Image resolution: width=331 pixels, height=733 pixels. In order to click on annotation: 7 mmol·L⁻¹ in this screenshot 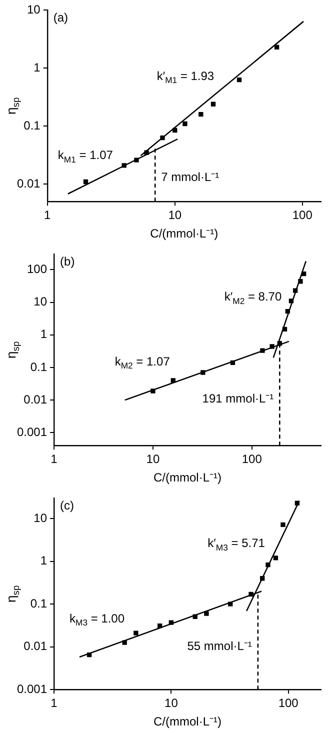, I will do `click(190, 177)`.